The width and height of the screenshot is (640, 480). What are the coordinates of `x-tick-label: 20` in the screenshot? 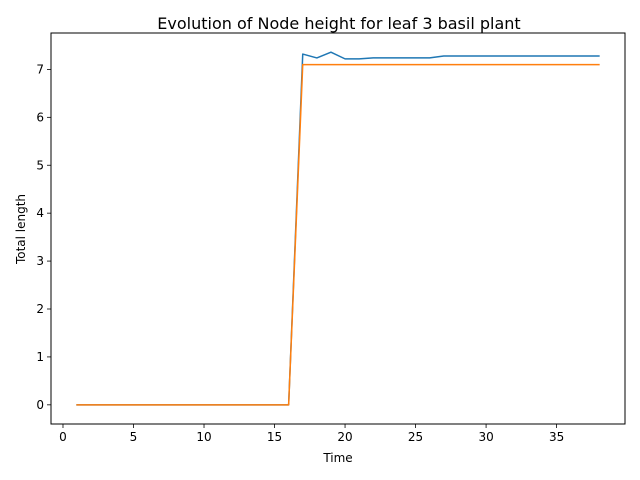 It's located at (344, 437).